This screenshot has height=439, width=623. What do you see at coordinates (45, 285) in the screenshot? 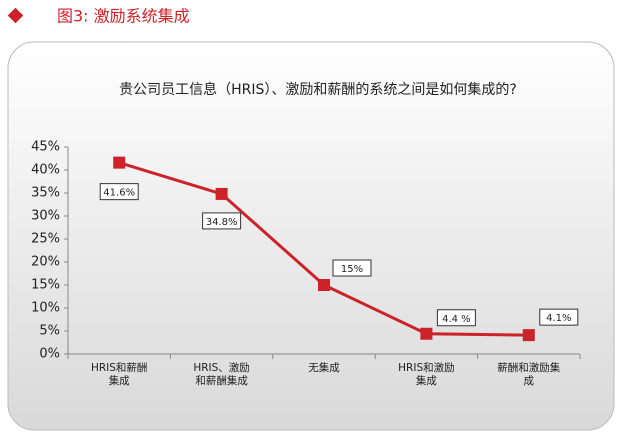
I see `y-tick-label: 15%` at bounding box center [45, 285].